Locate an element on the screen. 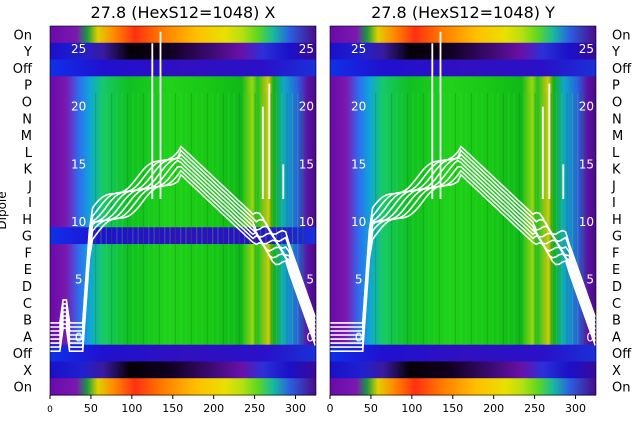 This screenshot has height=440, width=640. x-tick-label: 300 is located at coordinates (575, 408).